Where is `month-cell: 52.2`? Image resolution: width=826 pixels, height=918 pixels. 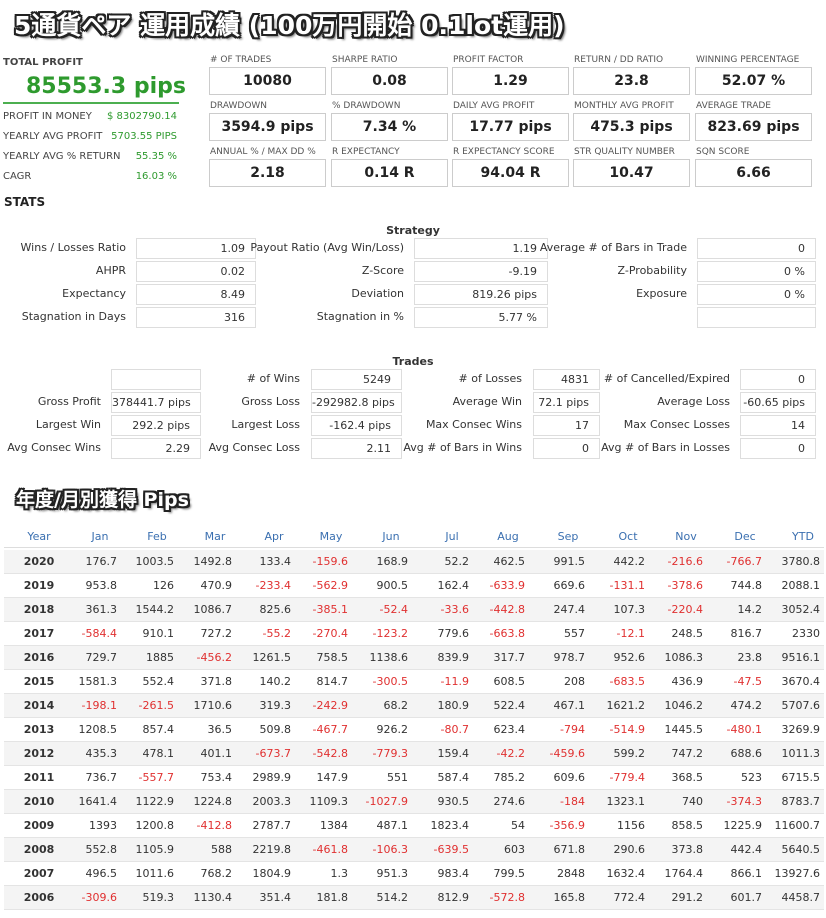
month-cell: 52.2 is located at coordinates (457, 561).